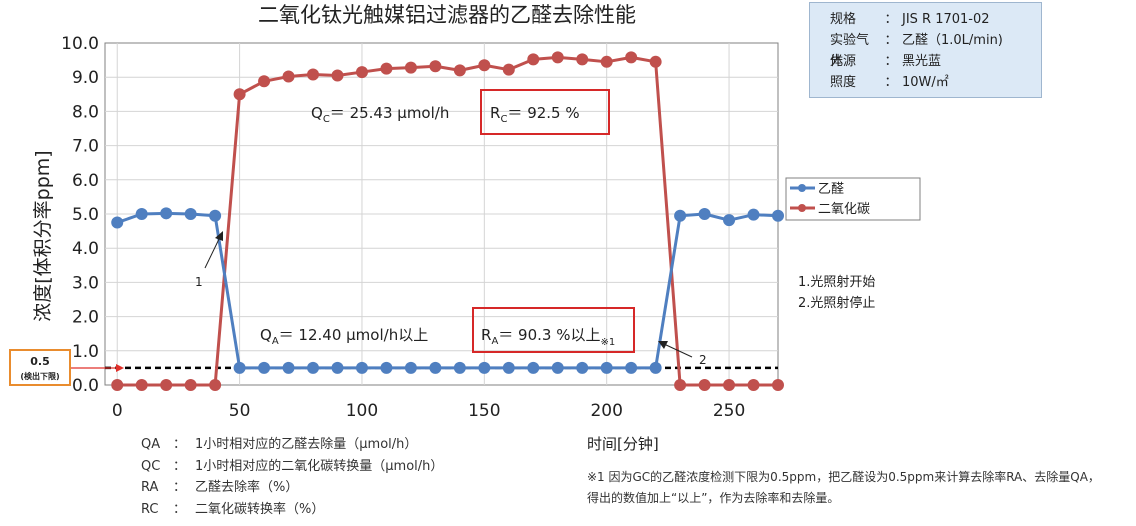 This screenshot has width=1136, height=526. I want to click on definition-qa: QA ： 1小时相对应的乙醛去除量（μmol/h）, so click(292, 445).